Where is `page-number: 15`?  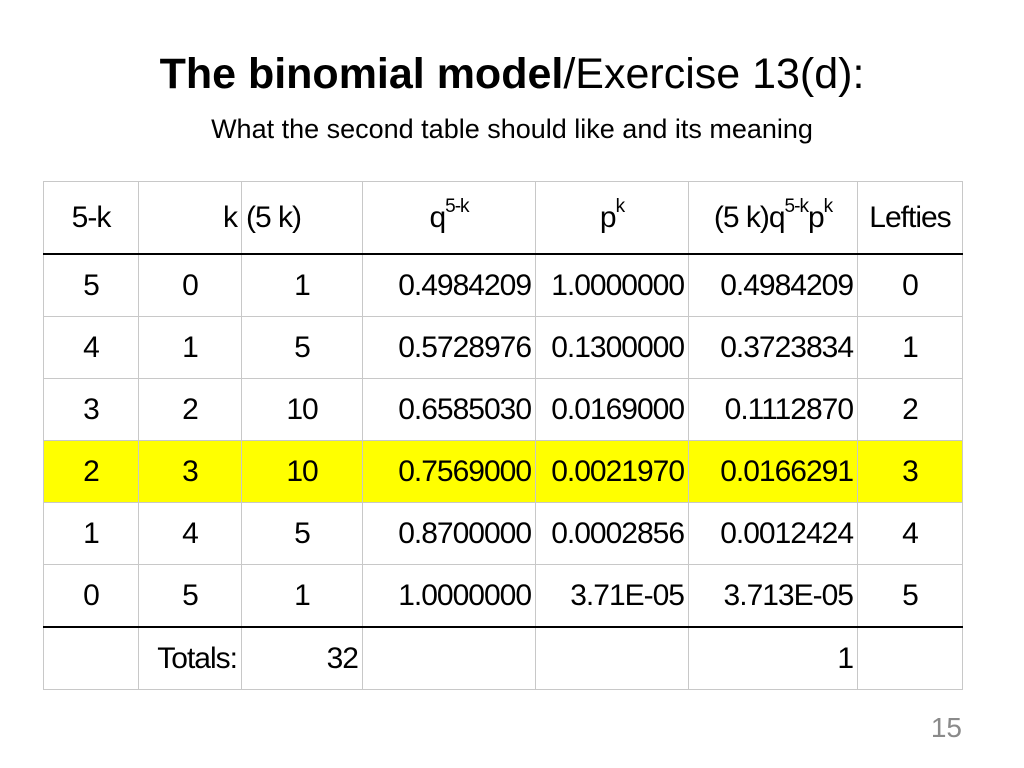 page-number: 15 is located at coordinates (946, 727).